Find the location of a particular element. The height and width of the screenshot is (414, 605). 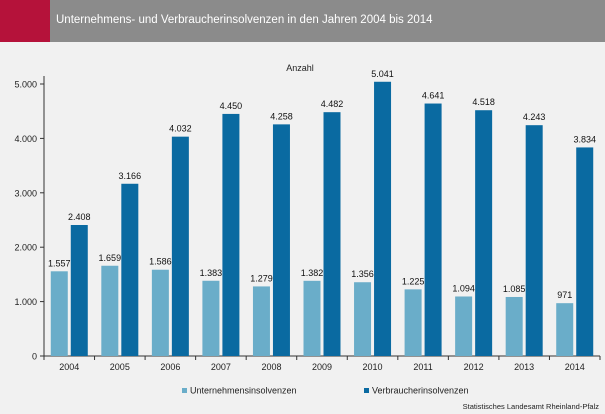

source-note: Statistisches Landesamt Rheinland-Pfalz is located at coordinates (530, 406).